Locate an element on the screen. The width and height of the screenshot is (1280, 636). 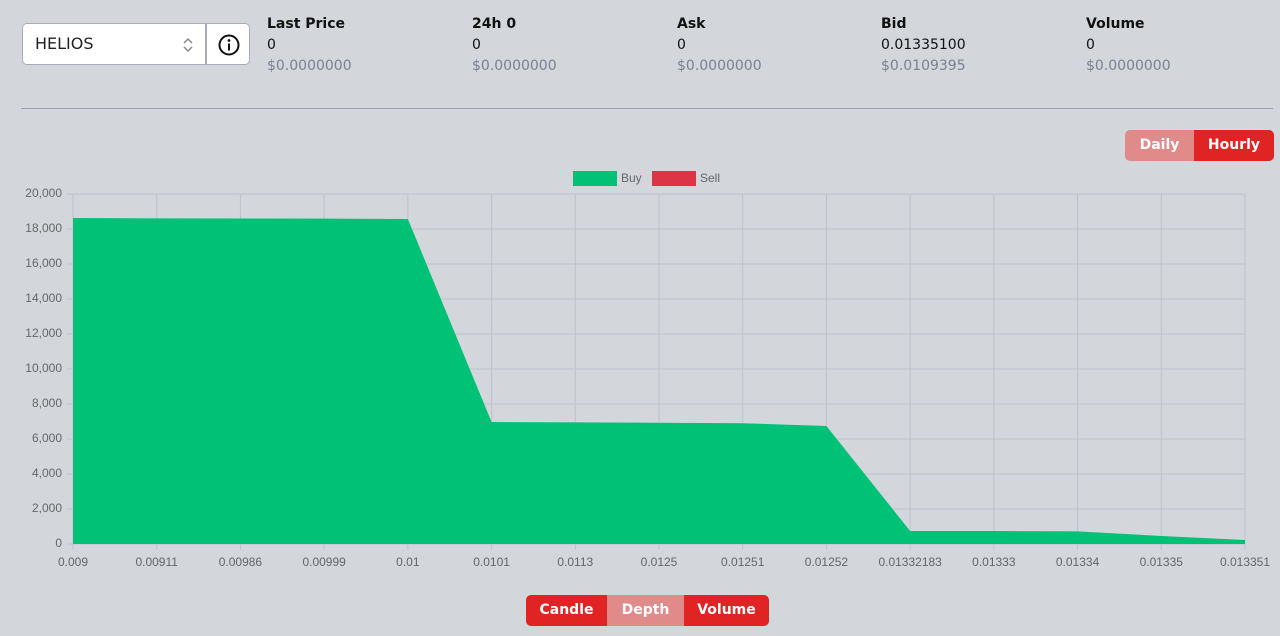
x-tick-label: 0.00986 is located at coordinates (241, 562).